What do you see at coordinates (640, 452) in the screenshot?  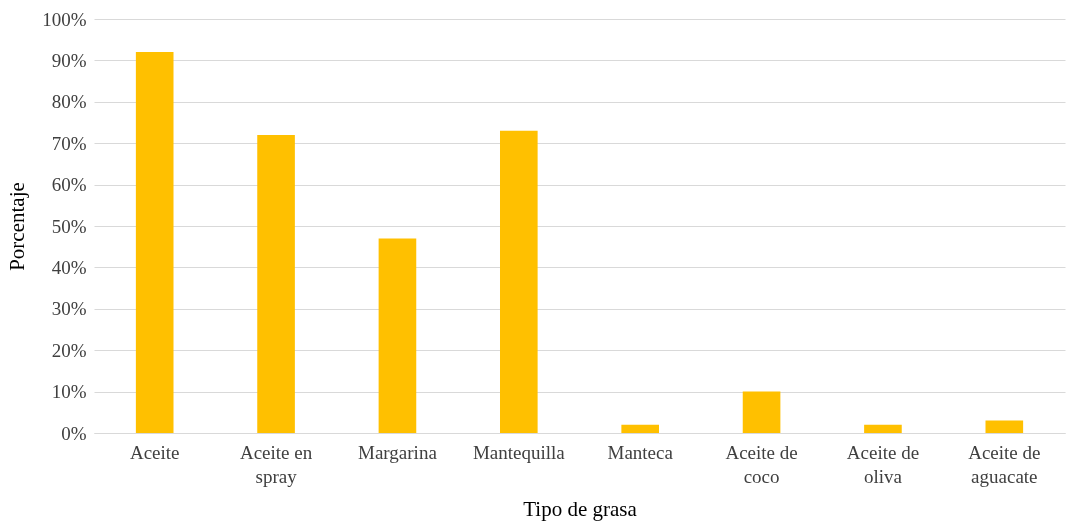 I see `x-tick-label: Manteca` at bounding box center [640, 452].